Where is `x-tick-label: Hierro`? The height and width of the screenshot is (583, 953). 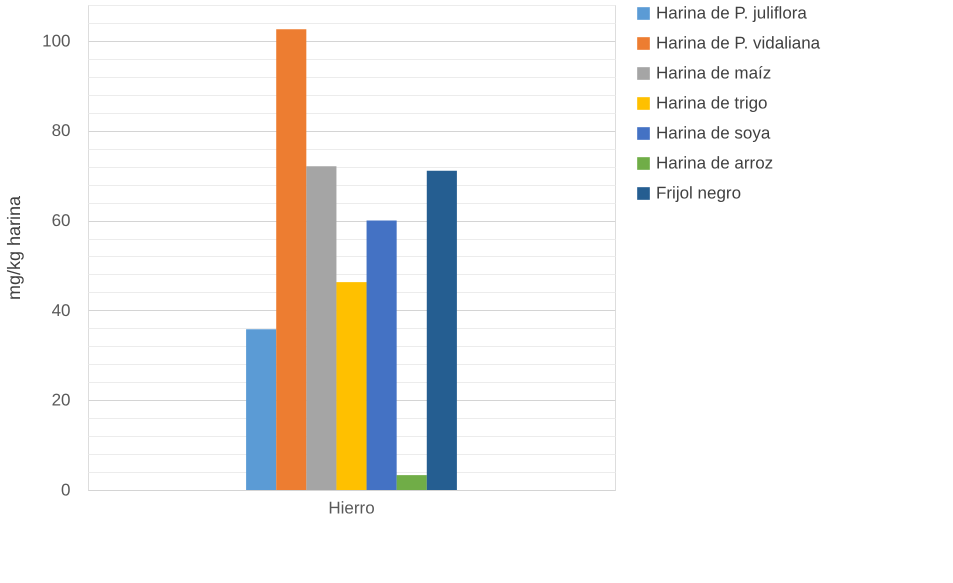 x-tick-label: Hierro is located at coordinates (351, 508).